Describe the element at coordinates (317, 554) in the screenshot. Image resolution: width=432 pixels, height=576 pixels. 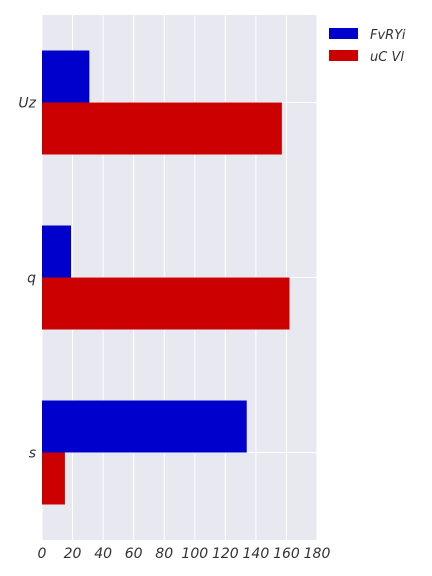
I see `x-tick-label: 180` at that location.